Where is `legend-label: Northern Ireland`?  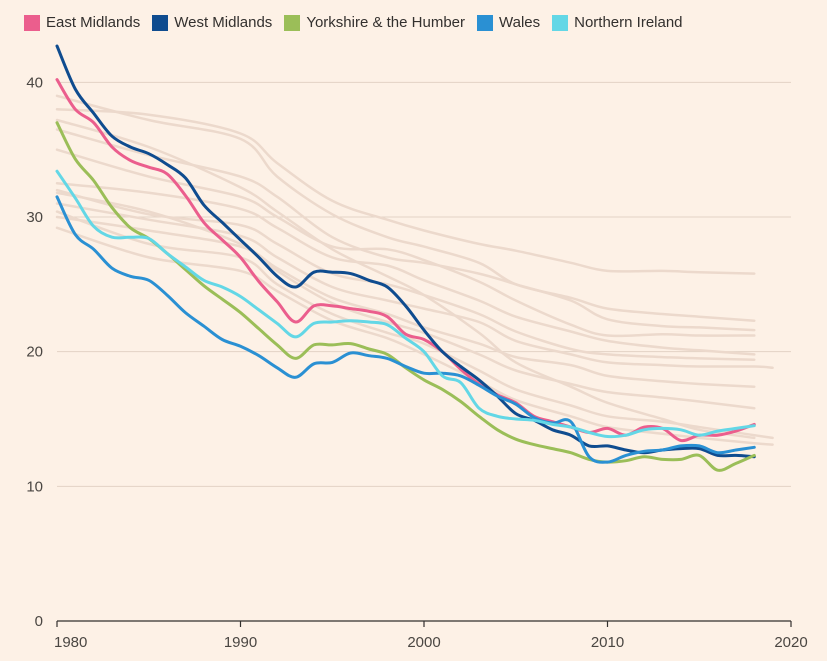 legend-label: Northern Ireland is located at coordinates (628, 22).